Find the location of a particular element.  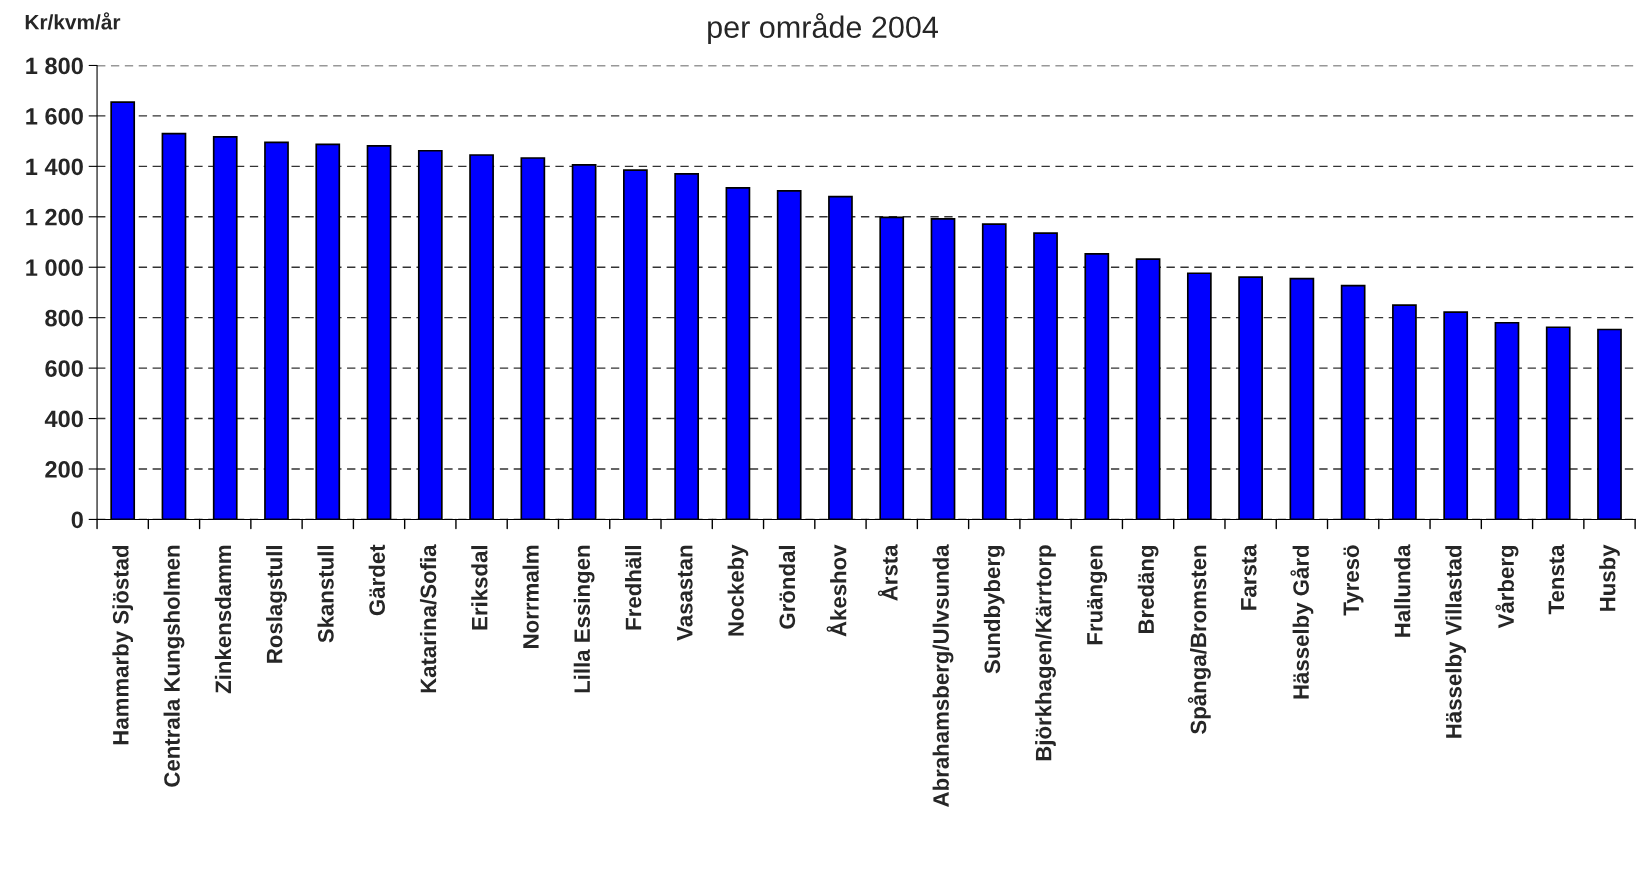

x-tick-label: Hammarby Sjöstad is located at coordinates (123, 645).